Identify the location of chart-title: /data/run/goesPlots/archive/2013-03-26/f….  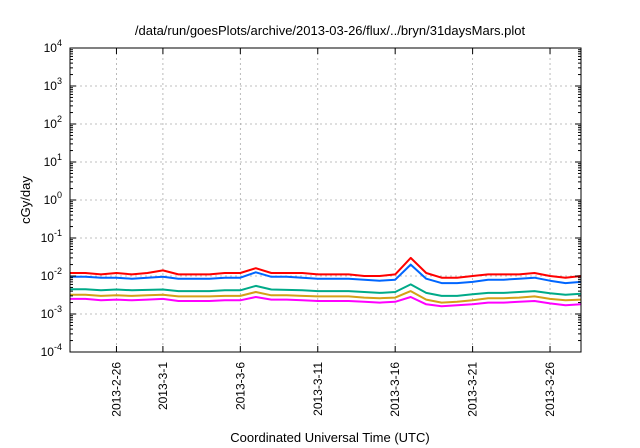
(330, 30).